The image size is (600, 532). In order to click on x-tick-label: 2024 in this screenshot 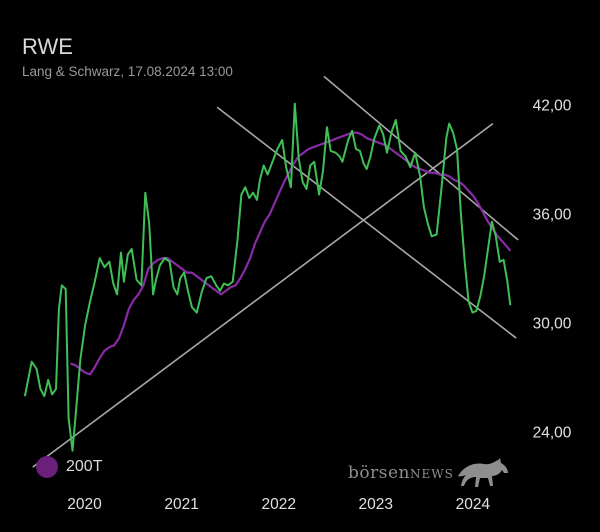, I will do `click(473, 504)`.